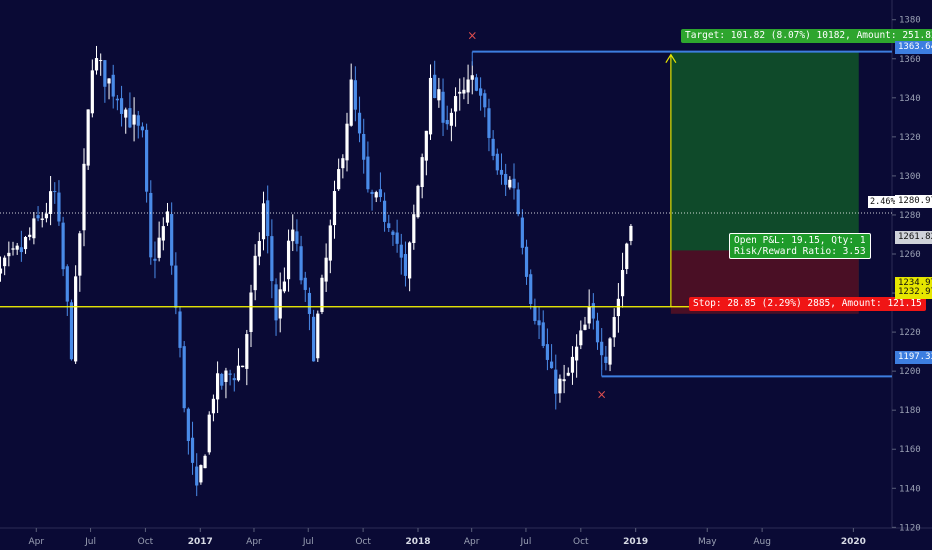  What do you see at coordinates (807, 304) in the screenshot?
I see `stop-label: Stop: 28.85 (2.29%) 2885, Amount: 121.15` at bounding box center [807, 304].